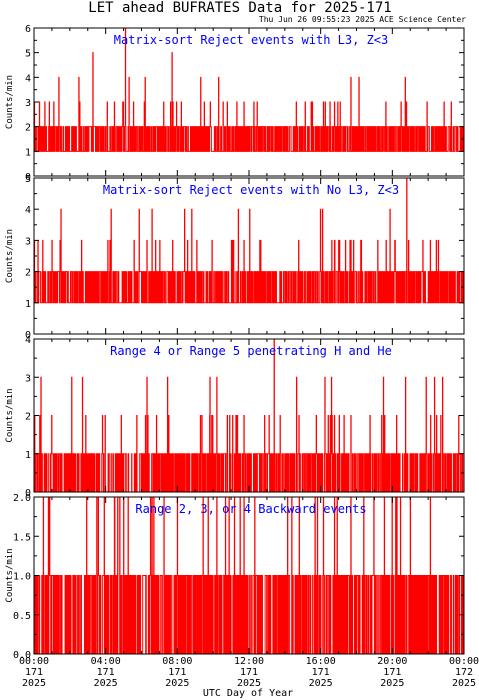  What do you see at coordinates (22, 577) in the screenshot?
I see `y-tick-label: 1.0` at bounding box center [22, 577].